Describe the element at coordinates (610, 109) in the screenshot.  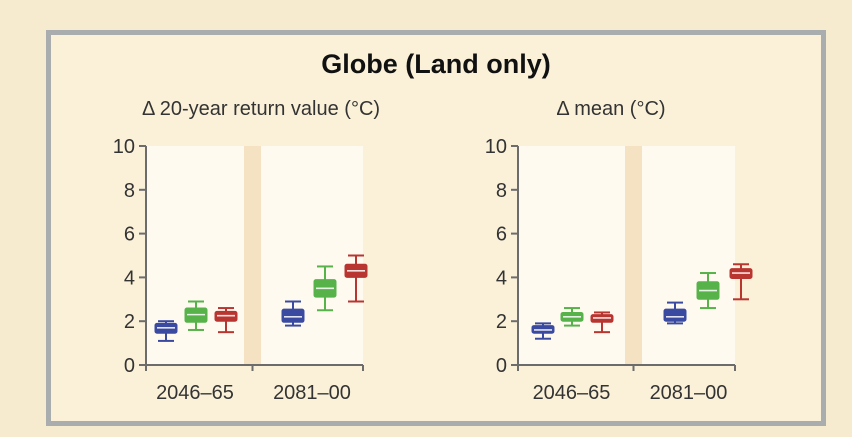
I see `panel-title: Δ mean (°C)` at that location.